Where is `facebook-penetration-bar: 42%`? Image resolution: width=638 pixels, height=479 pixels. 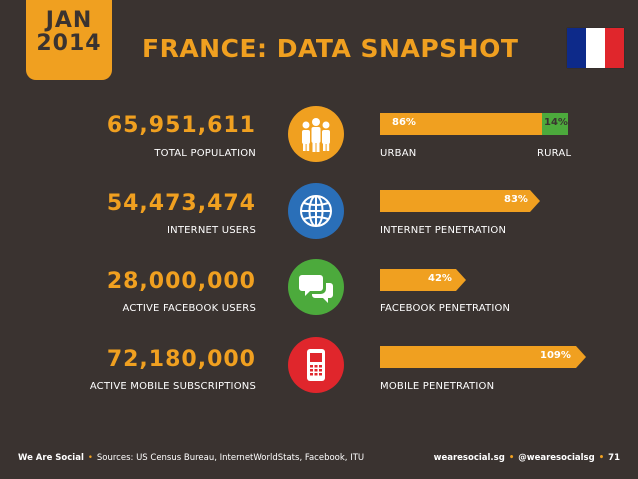 facebook-penetration-bar: 42% is located at coordinates (423, 280).